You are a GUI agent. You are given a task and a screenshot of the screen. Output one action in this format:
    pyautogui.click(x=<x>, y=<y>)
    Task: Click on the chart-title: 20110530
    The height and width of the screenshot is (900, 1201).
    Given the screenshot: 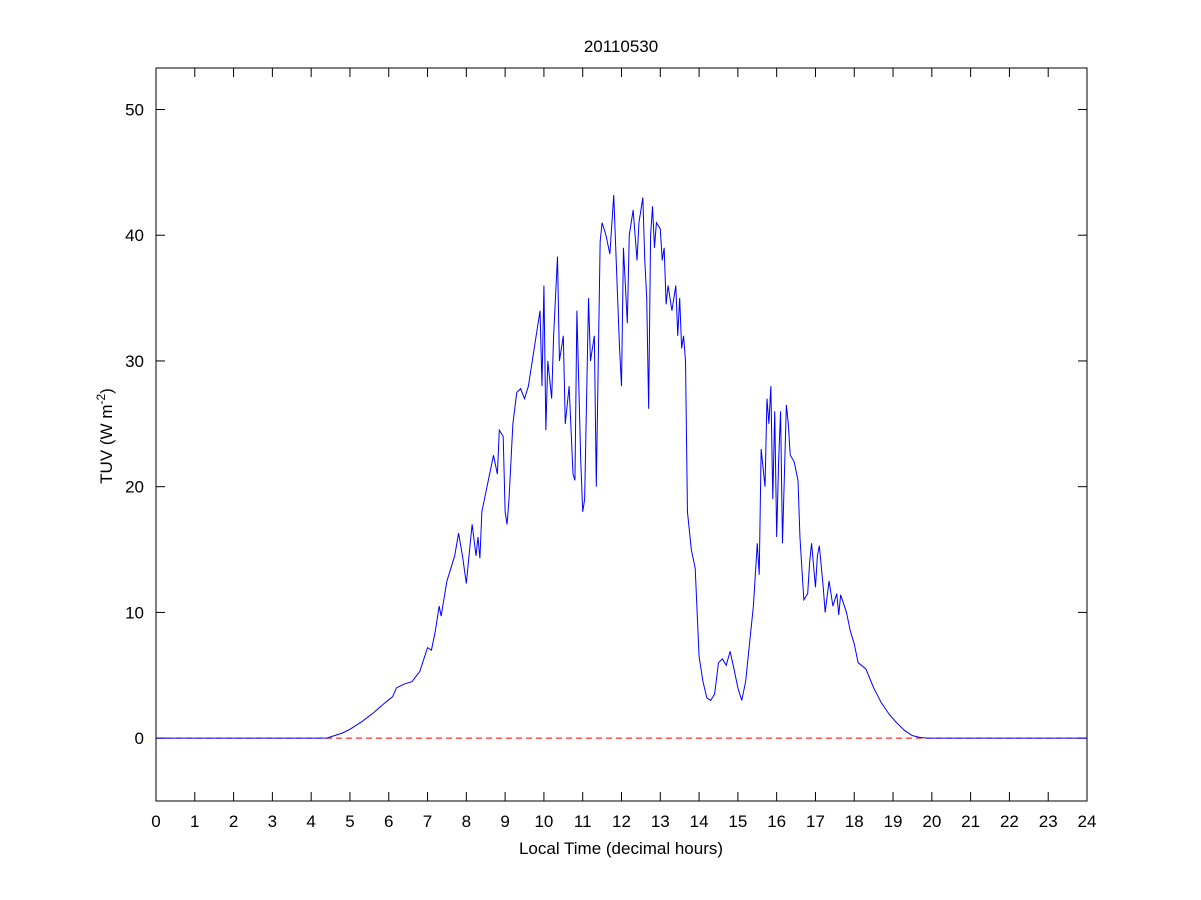 What is the action you would take?
    pyautogui.click(x=621, y=46)
    